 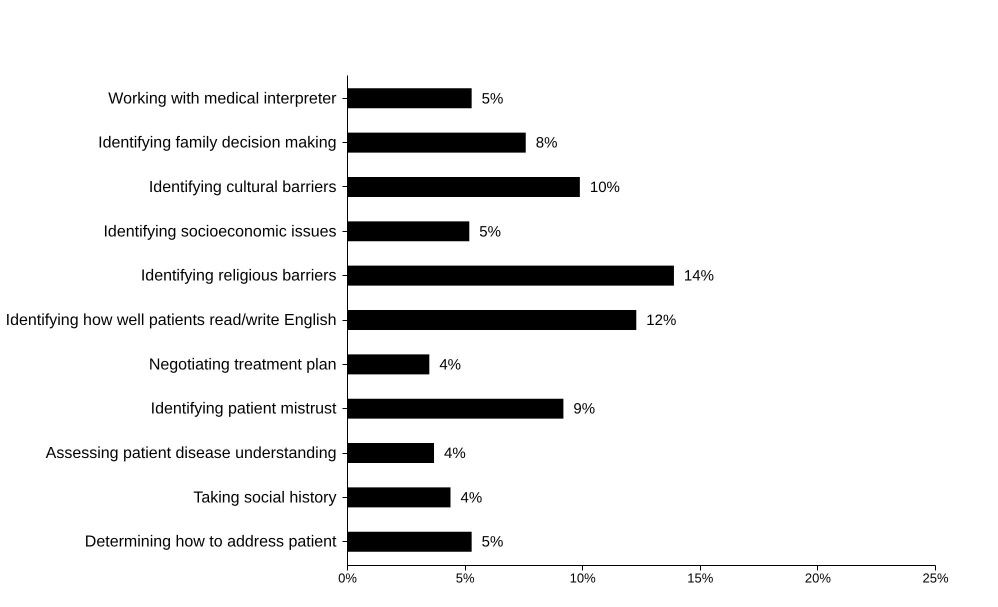 What do you see at coordinates (584, 409) in the screenshot?
I see `data-label: 9%` at bounding box center [584, 409].